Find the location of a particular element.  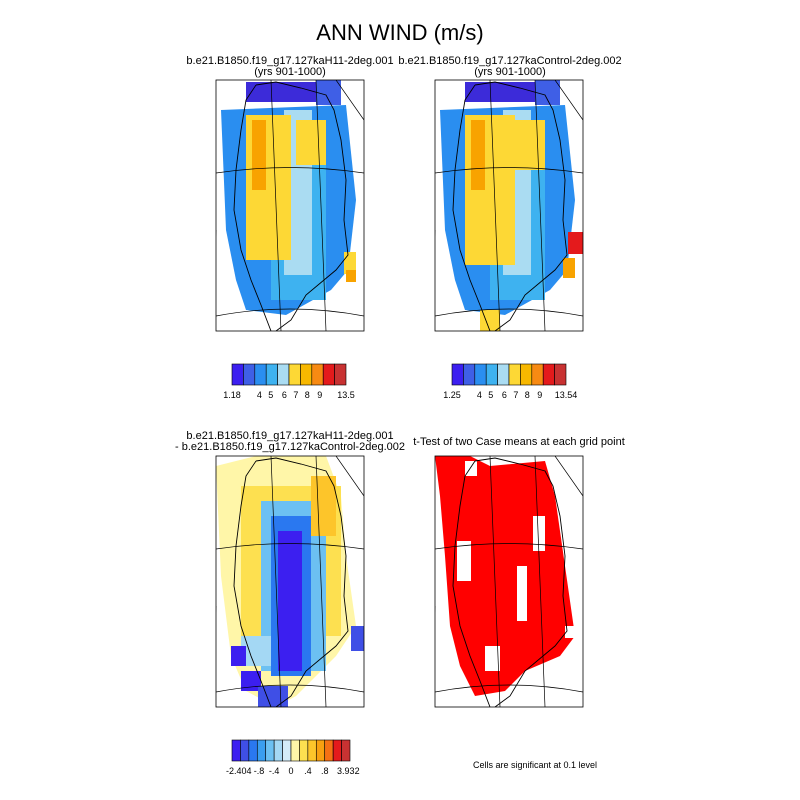

colorbar-label: .8 is located at coordinates (325, 771).